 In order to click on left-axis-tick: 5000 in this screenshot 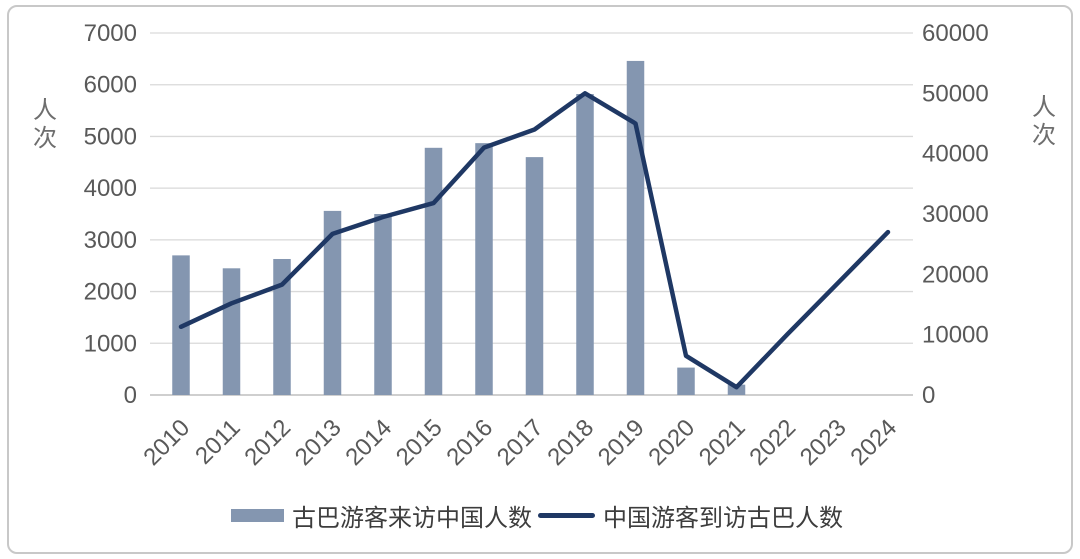, I will do `click(110, 136)`.